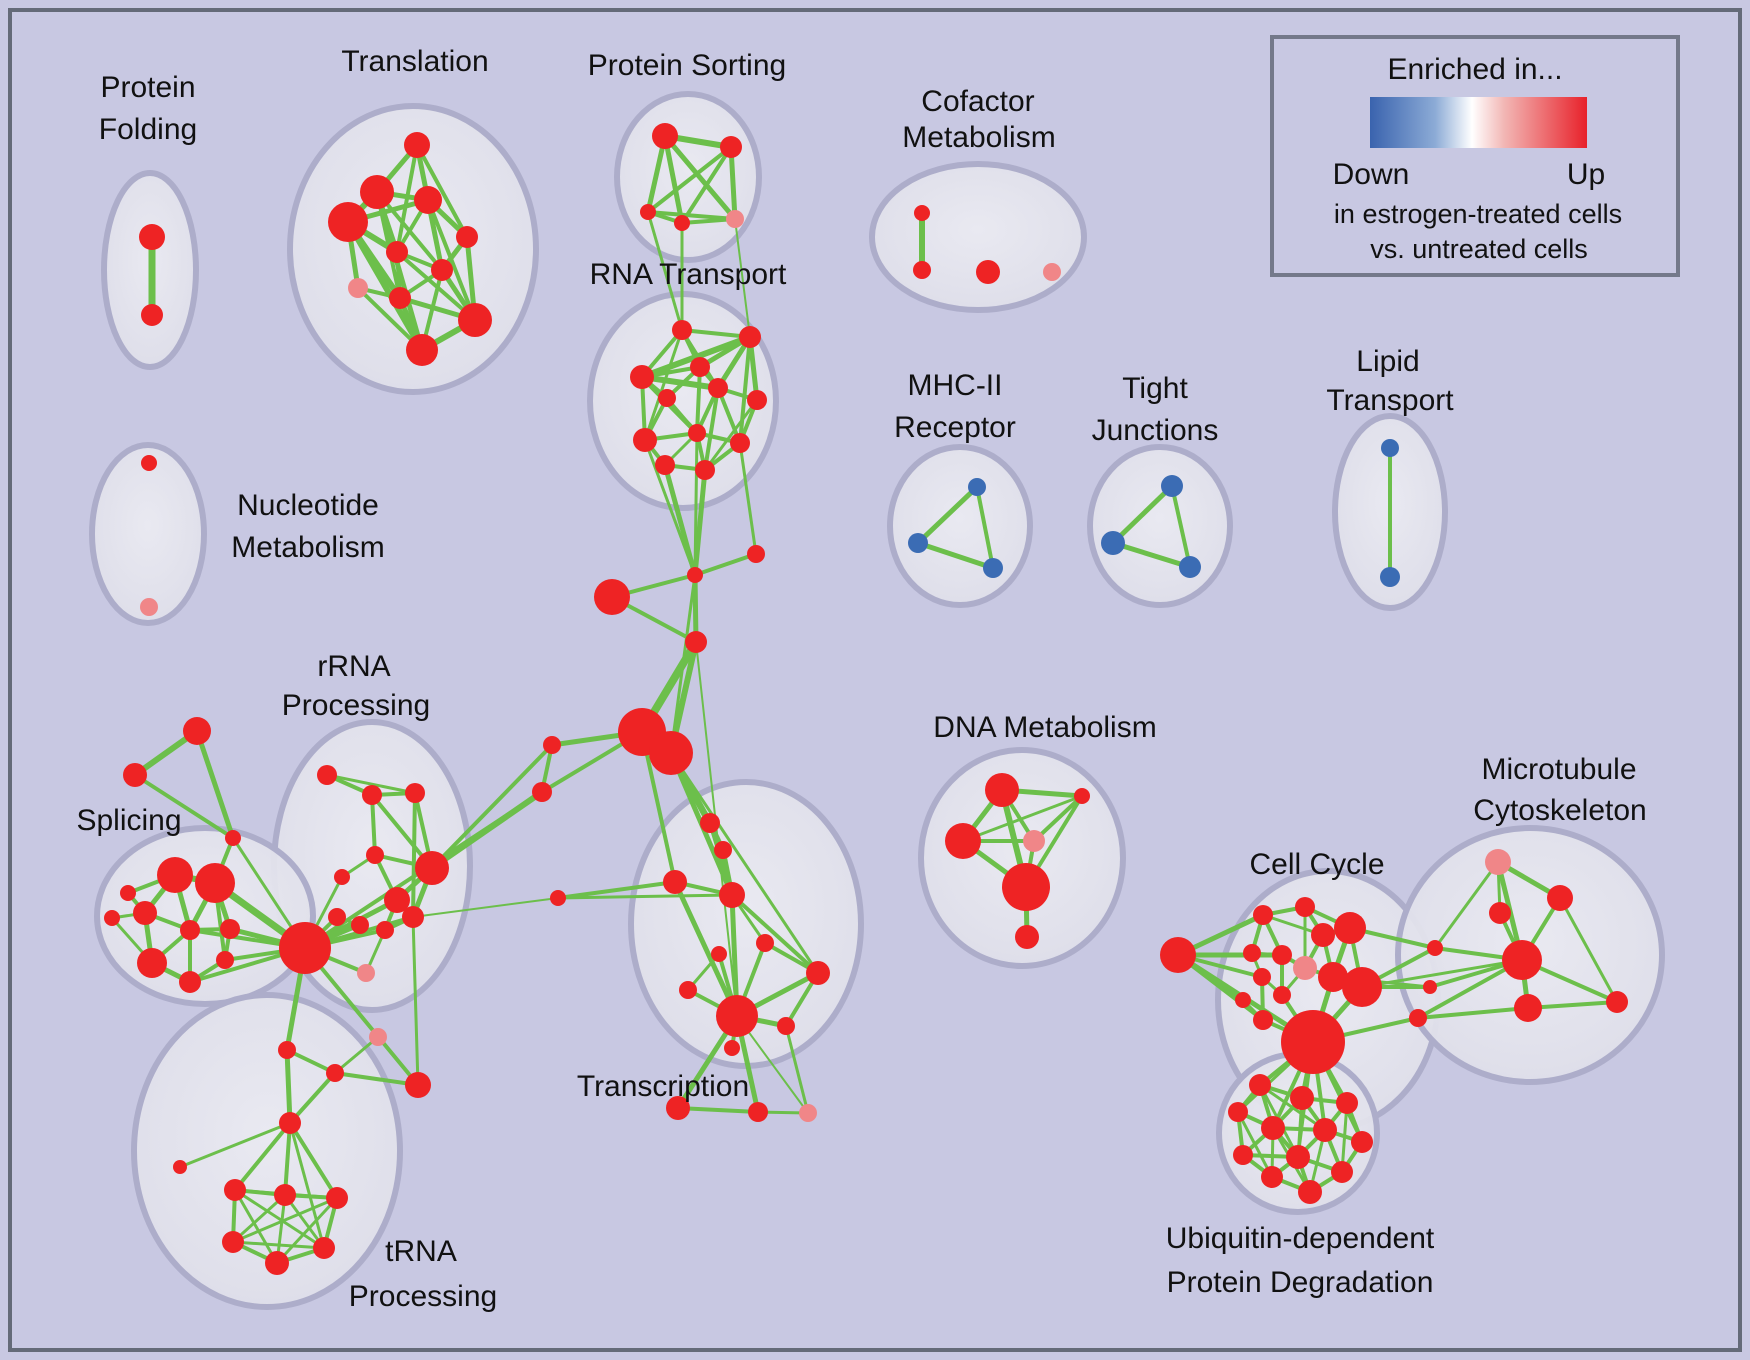 The width and height of the screenshot is (1750, 1360). Describe the element at coordinates (145, 913) in the screenshot. I see `node-s3` at that location.